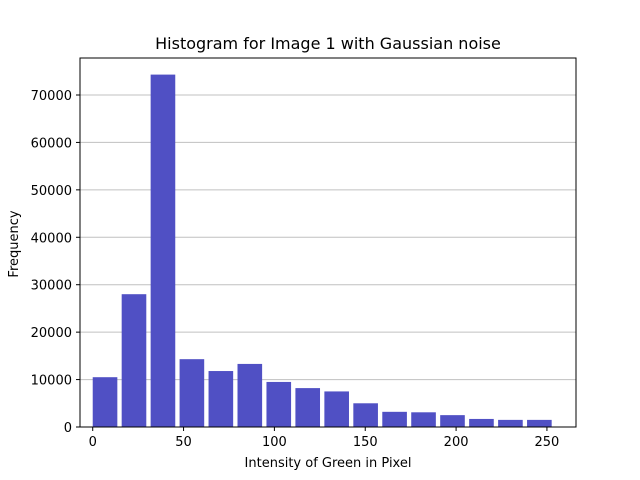 This screenshot has height=480, width=640. I want to click on y-tick-label: 10000, so click(51, 381).